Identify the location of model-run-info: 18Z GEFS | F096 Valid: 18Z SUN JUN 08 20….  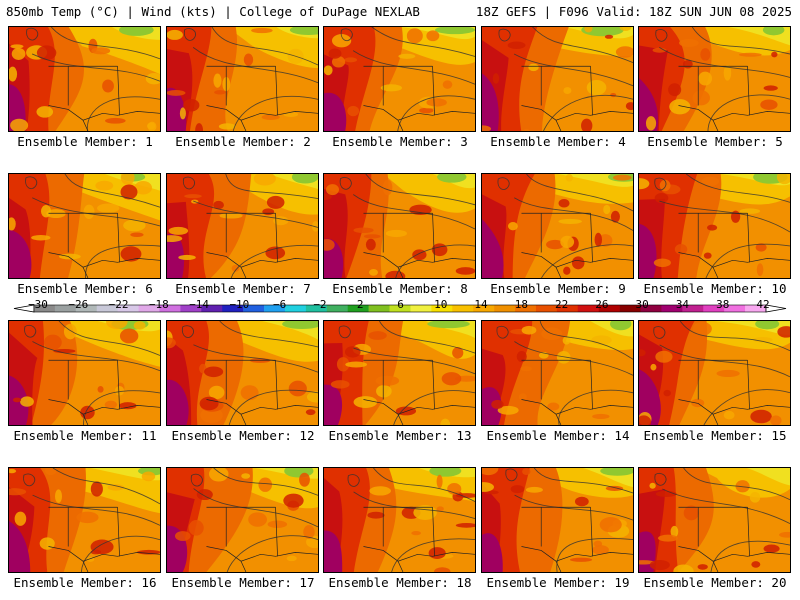
(633, 11).